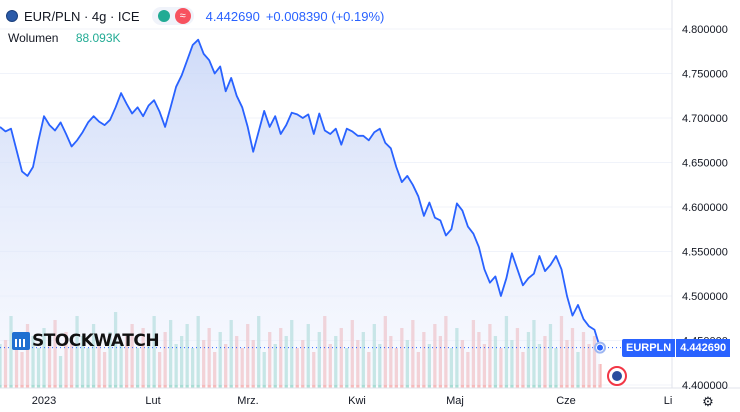 The width and height of the screenshot is (740, 412). I want to click on x-tick-label: 2023, so click(44, 401).